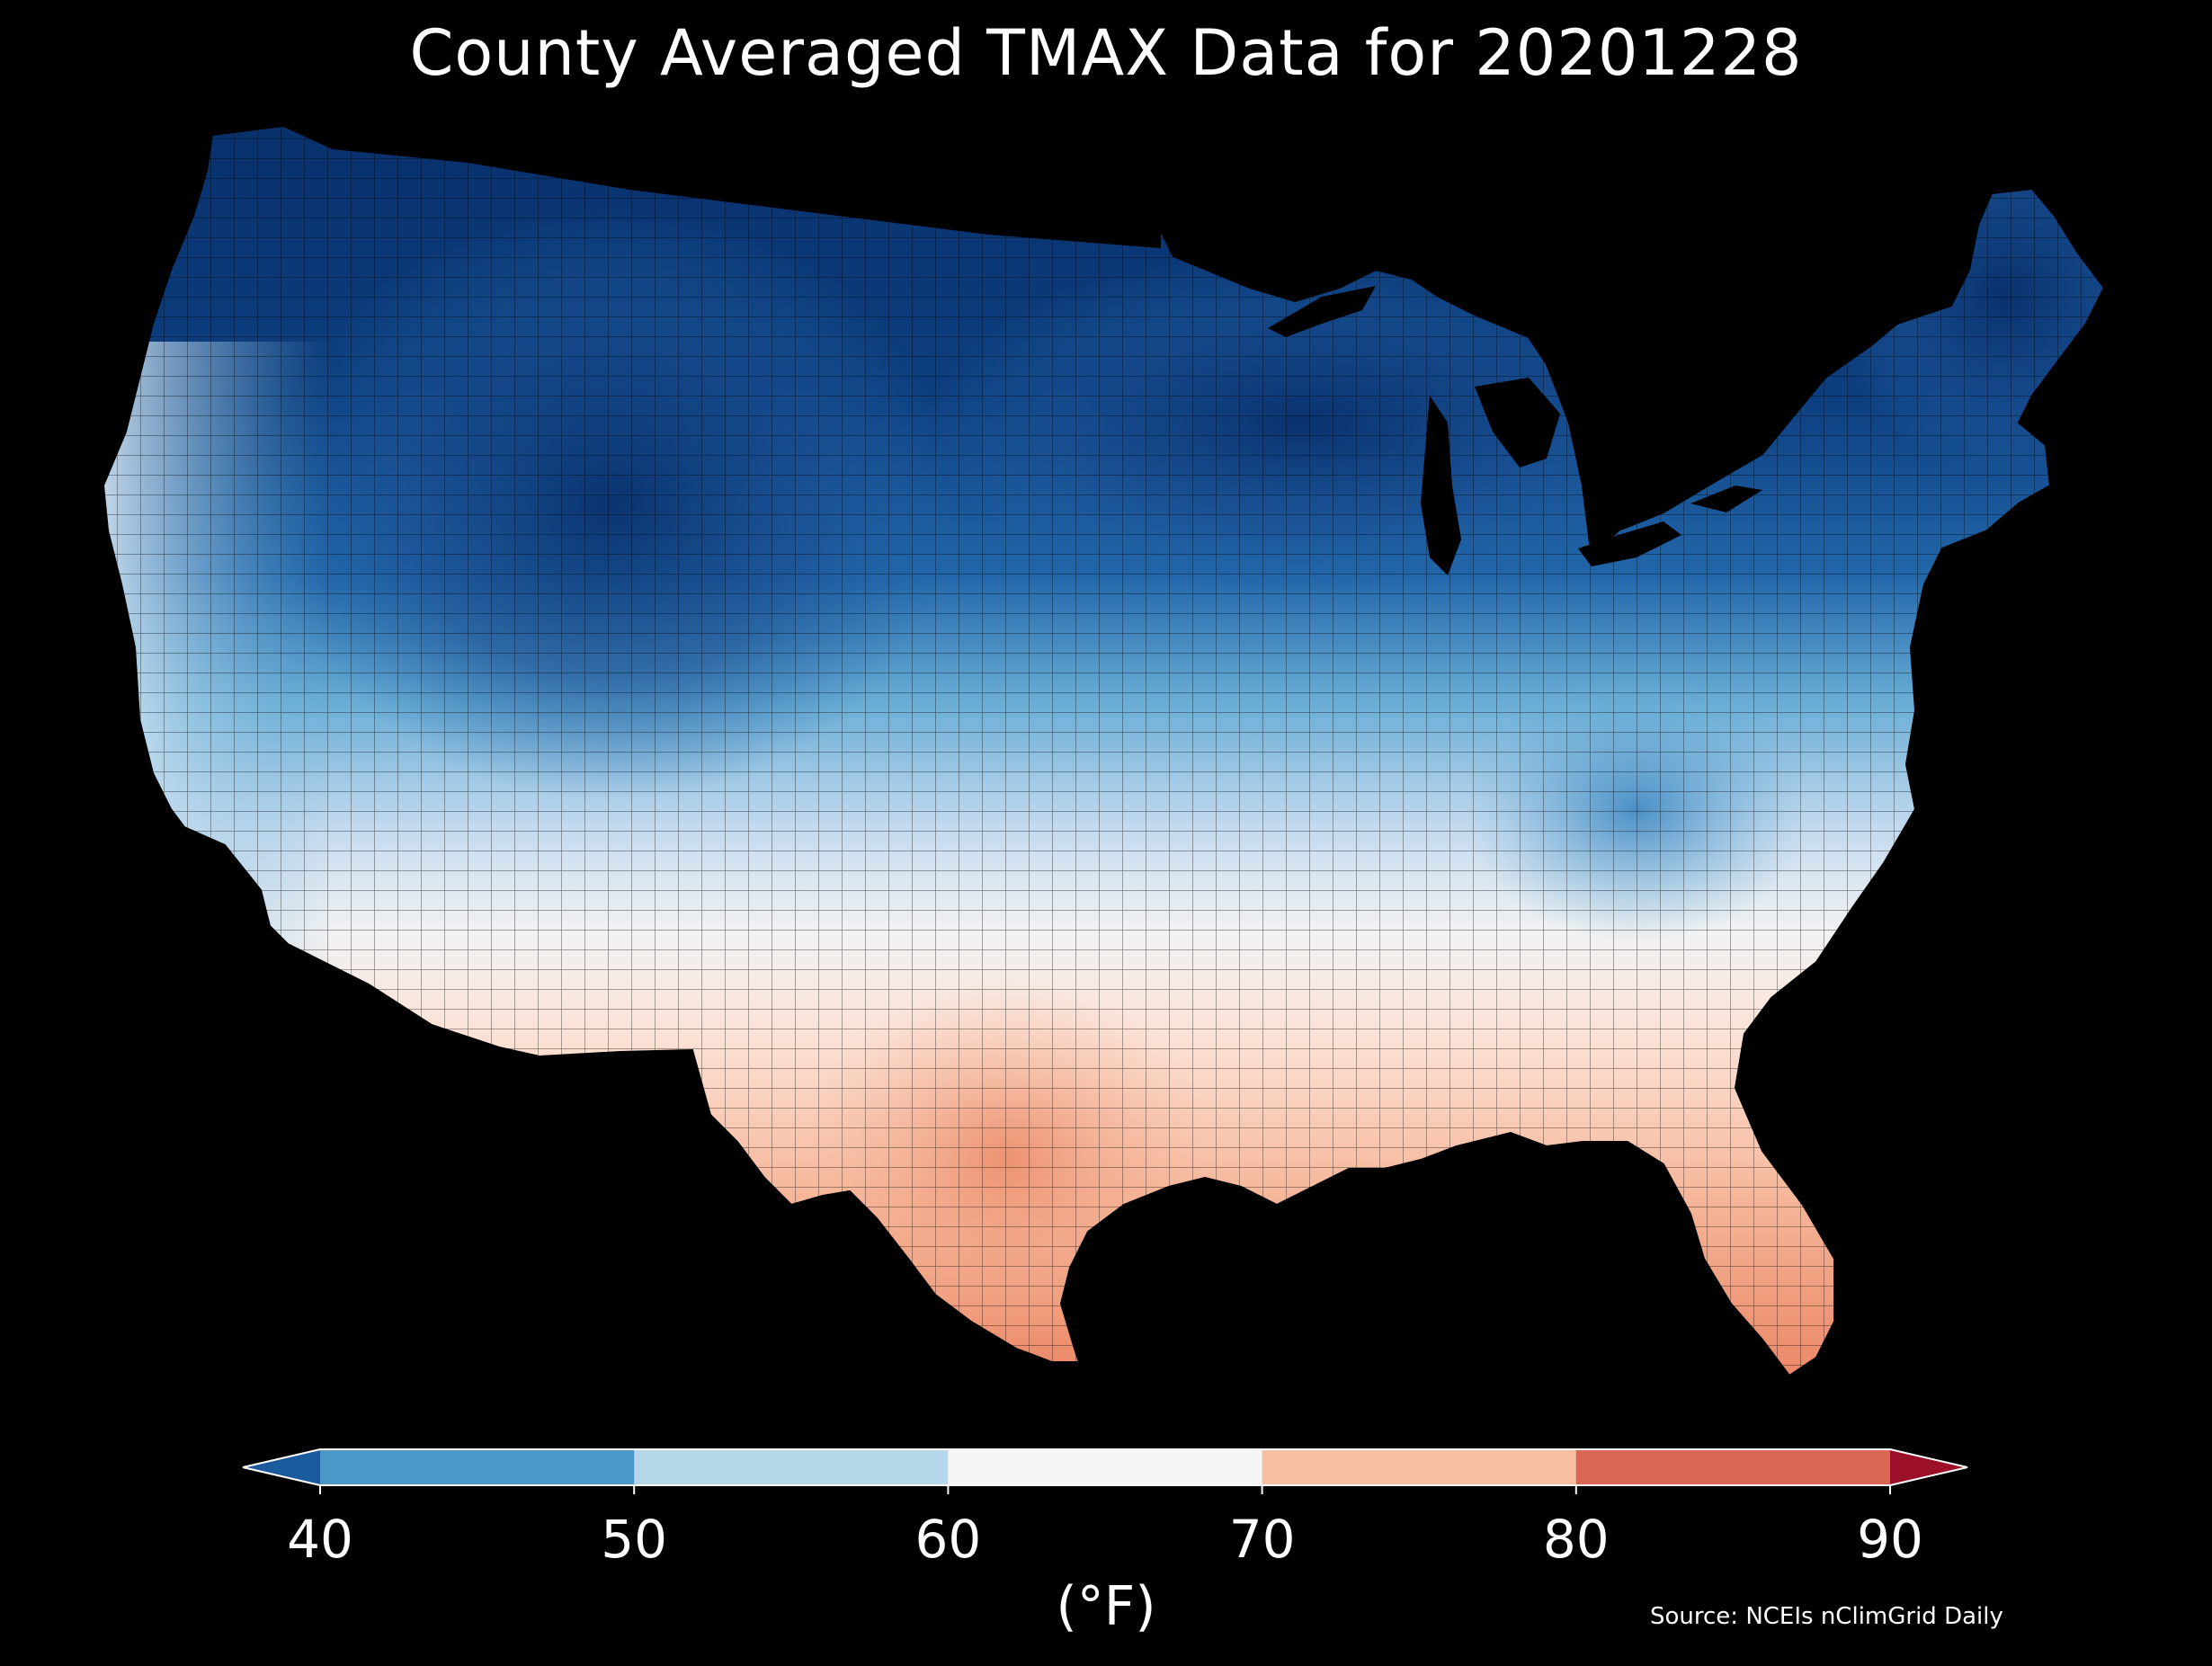 The width and height of the screenshot is (2212, 1666). What do you see at coordinates (634, 1540) in the screenshot?
I see `colorbar-tick-label: 50` at bounding box center [634, 1540].